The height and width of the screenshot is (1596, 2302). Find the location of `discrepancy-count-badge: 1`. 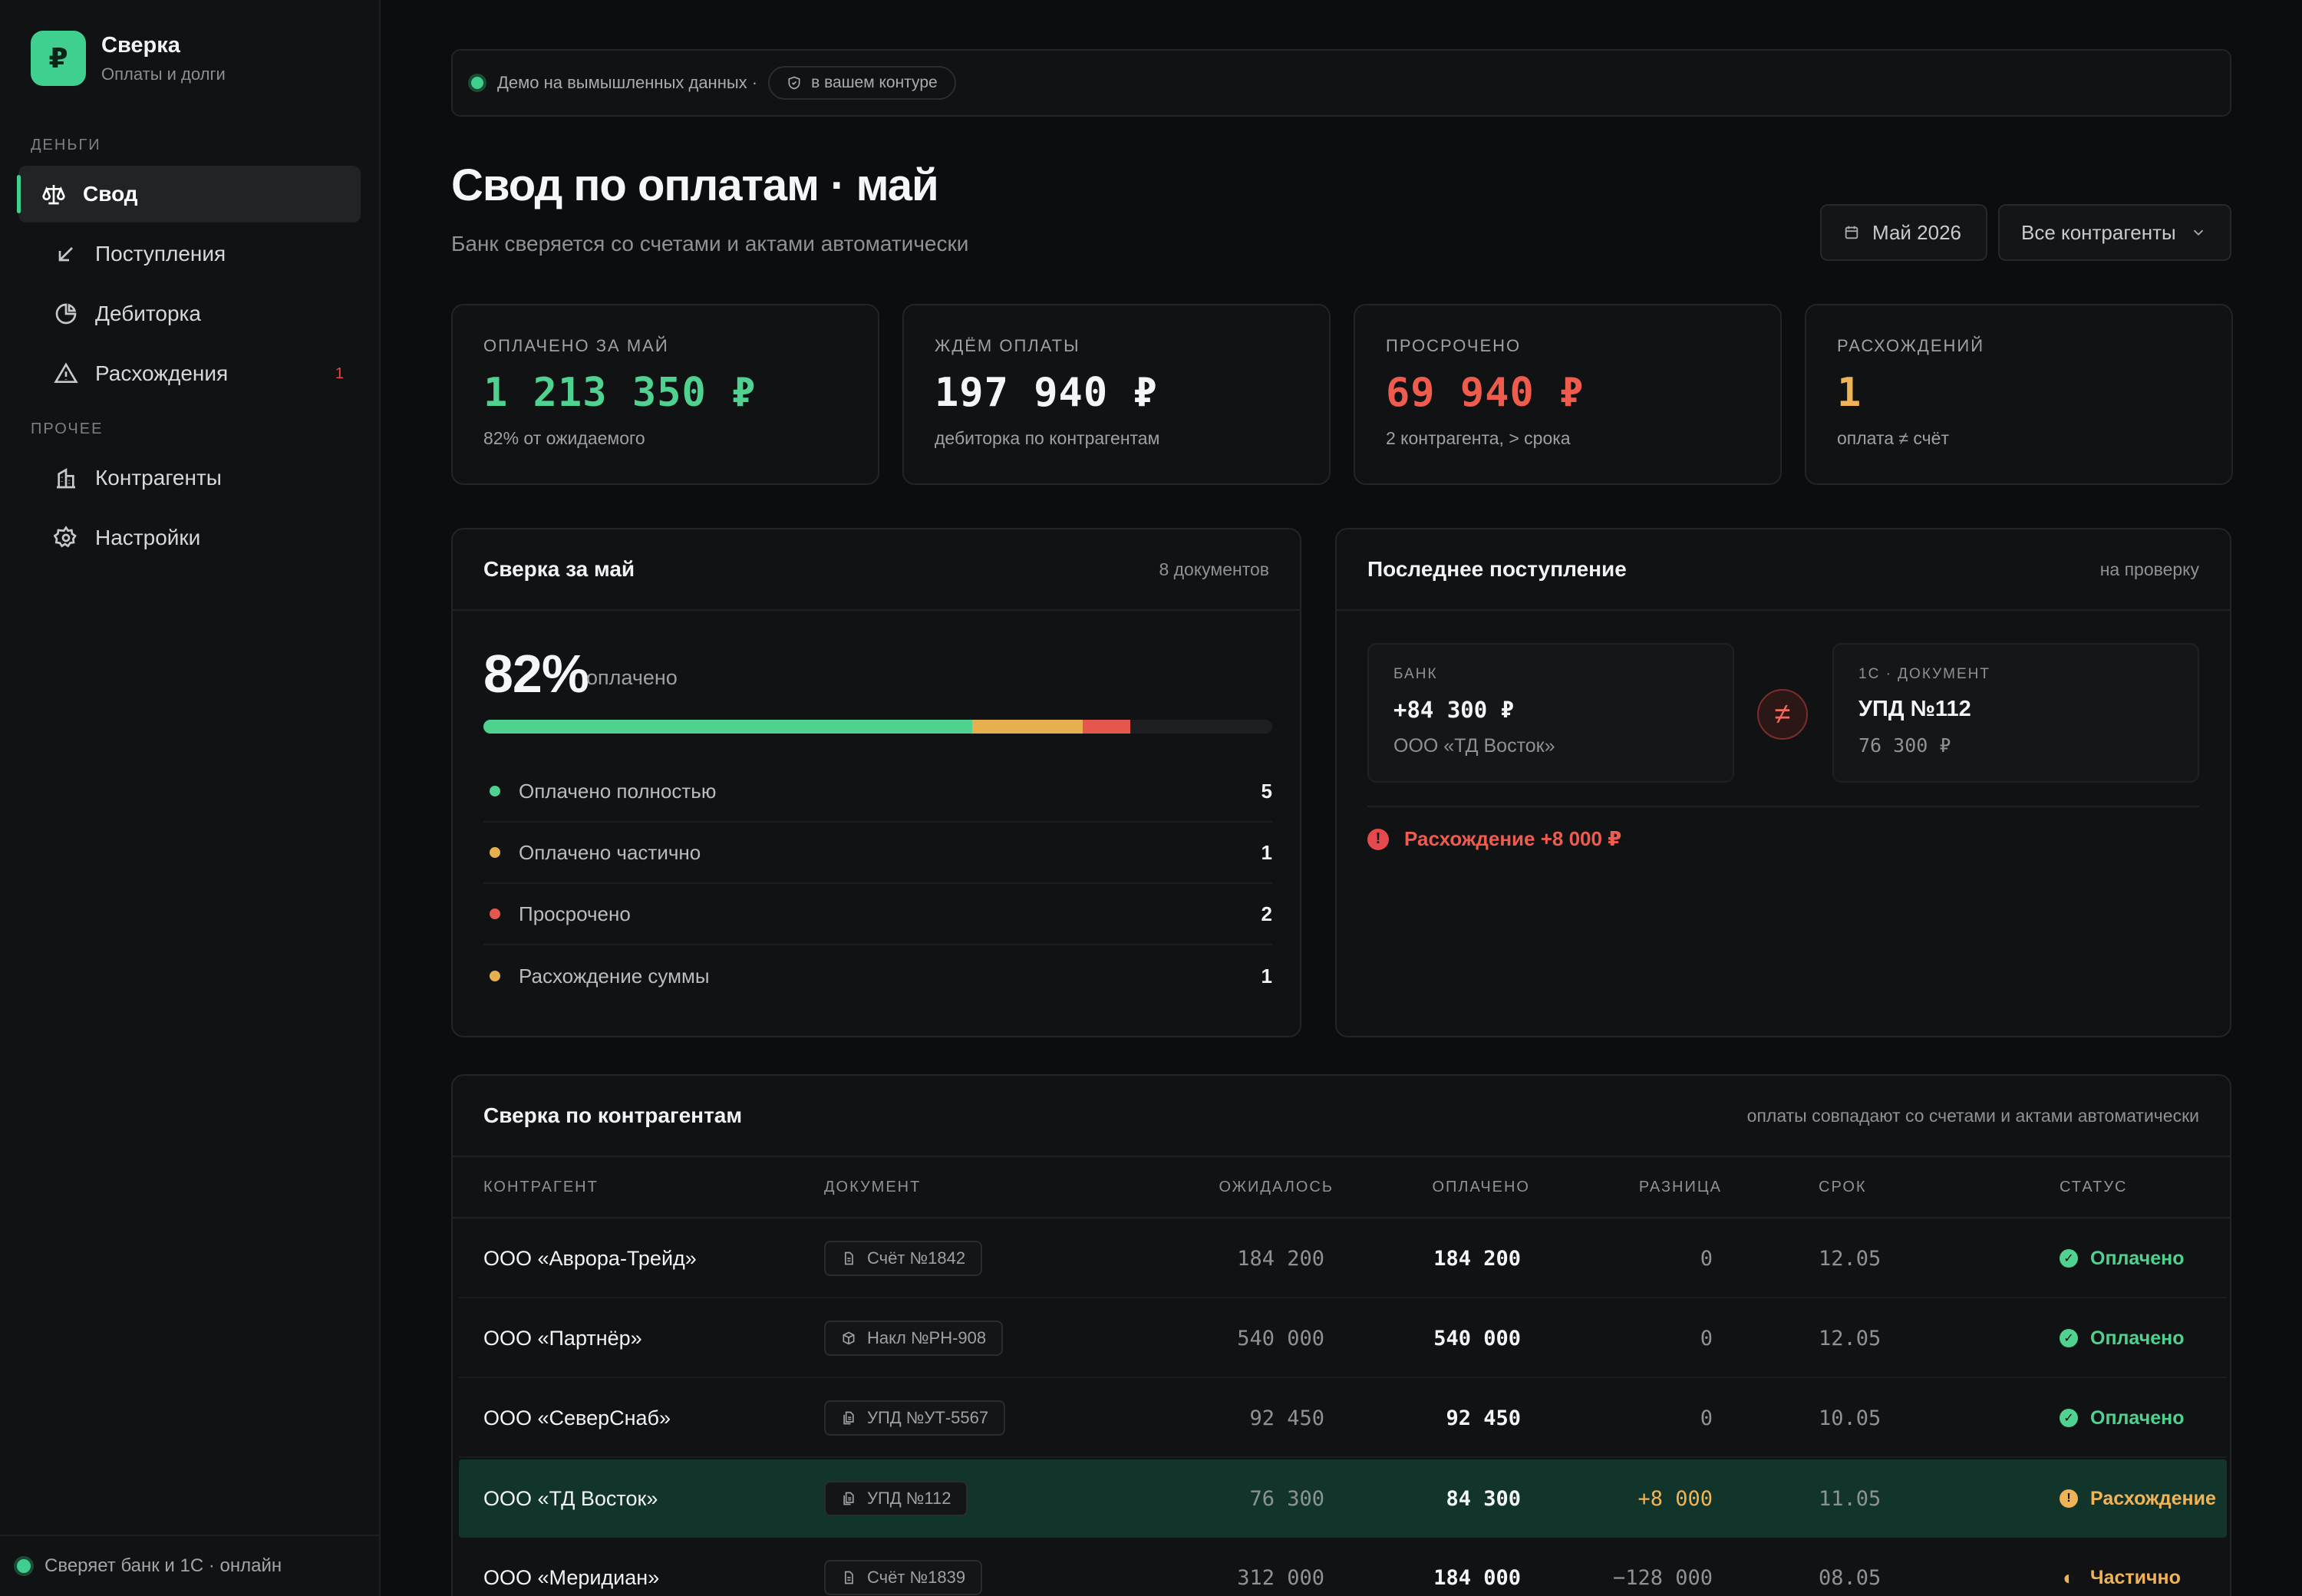

discrepancy-count-badge: 1 is located at coordinates (339, 373).